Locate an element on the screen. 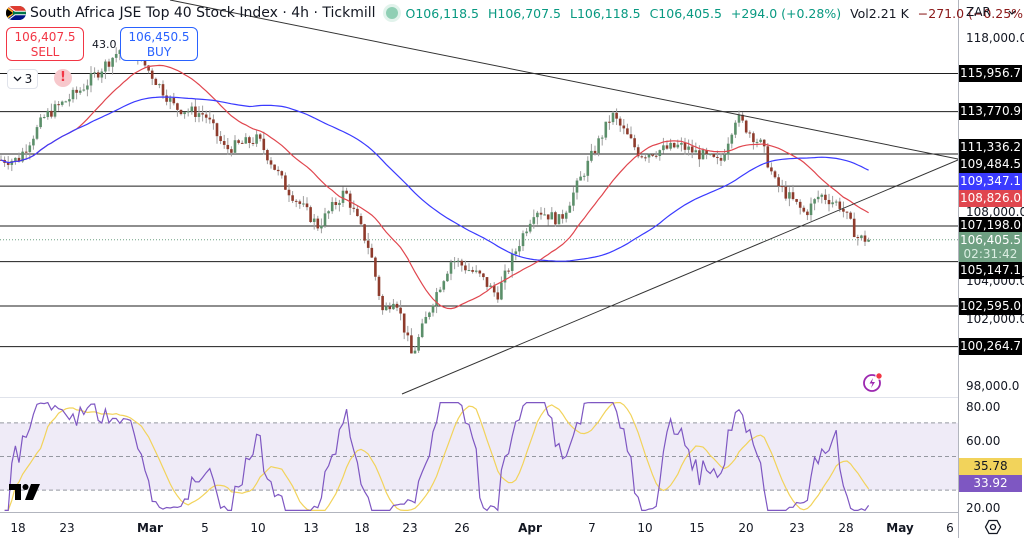 The width and height of the screenshot is (1024, 539). level-label: 105,147.1 is located at coordinates (990, 270).